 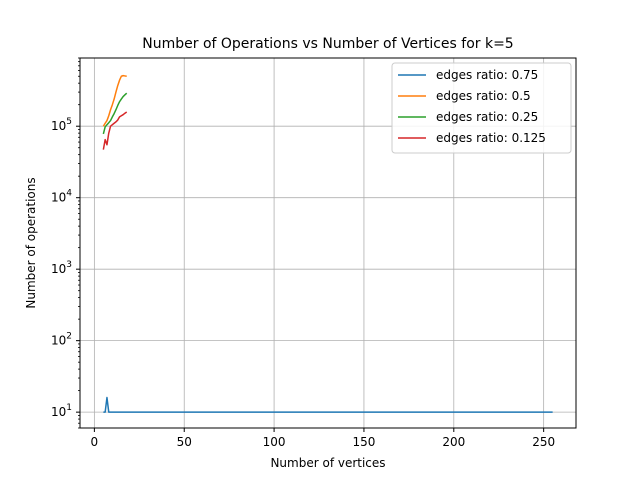 What do you see at coordinates (61, 268) in the screenshot?
I see `y-tick-label: 10³` at bounding box center [61, 268].